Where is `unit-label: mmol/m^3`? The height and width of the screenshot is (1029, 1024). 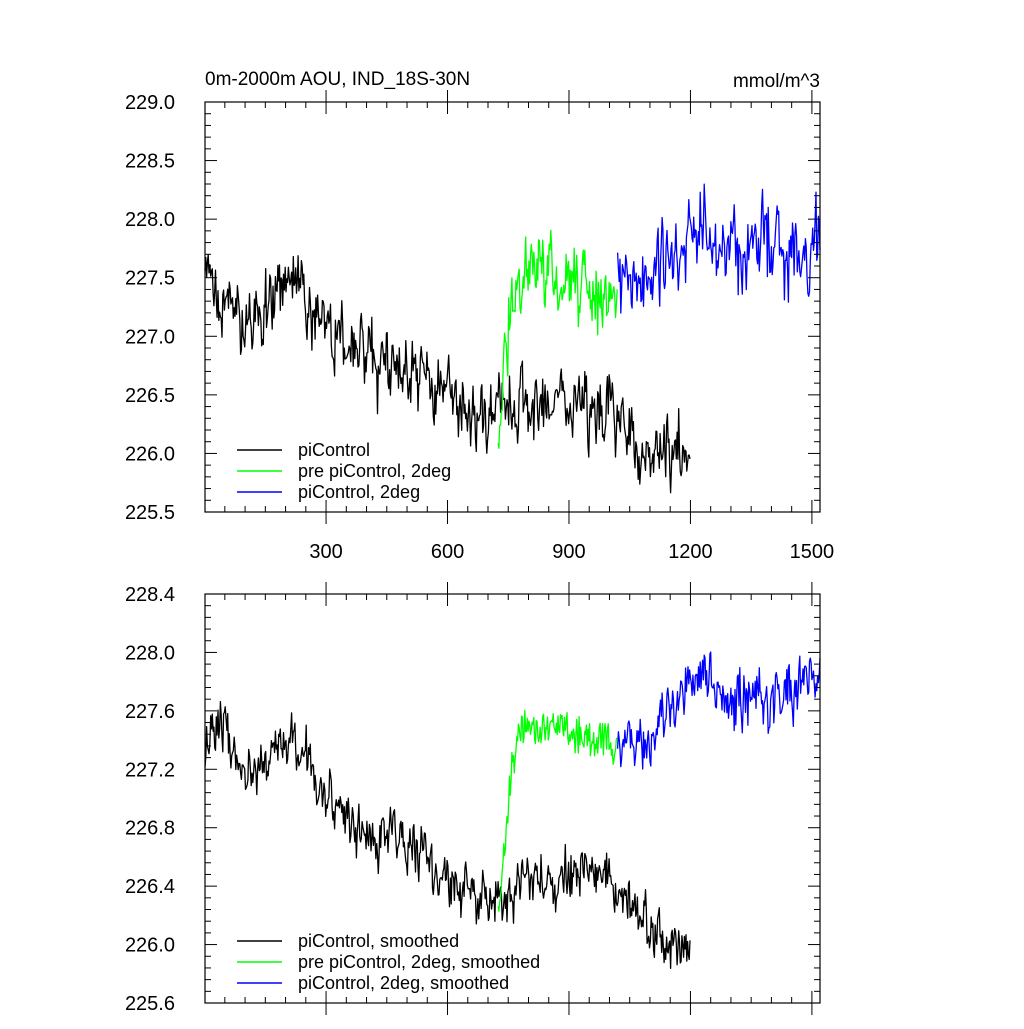
unit-label: mmol/m^3 is located at coordinates (776, 81).